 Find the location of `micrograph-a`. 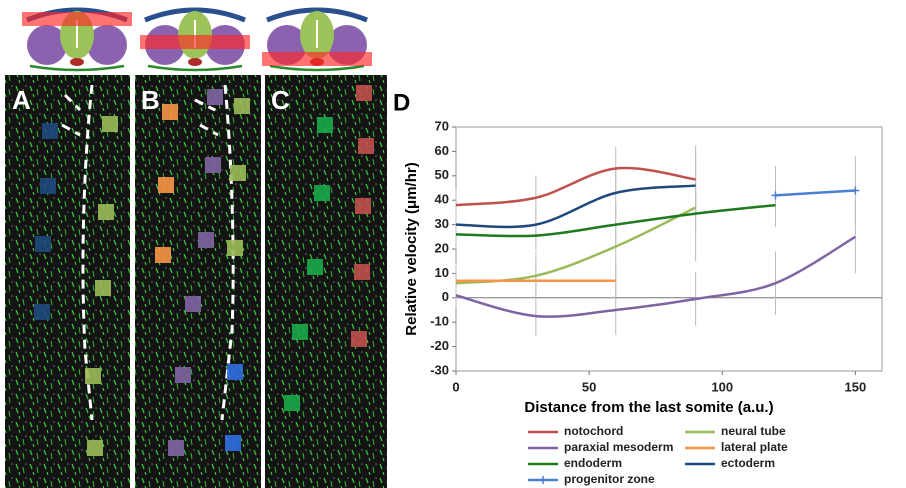

micrograph-a is located at coordinates (67, 281).